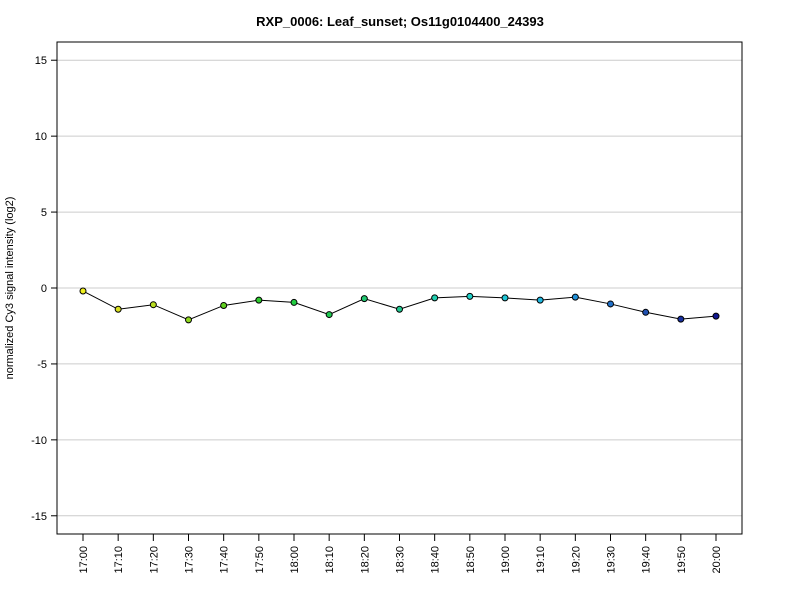  What do you see at coordinates (44, 213) in the screenshot?
I see `y-tick-label: 5` at bounding box center [44, 213].